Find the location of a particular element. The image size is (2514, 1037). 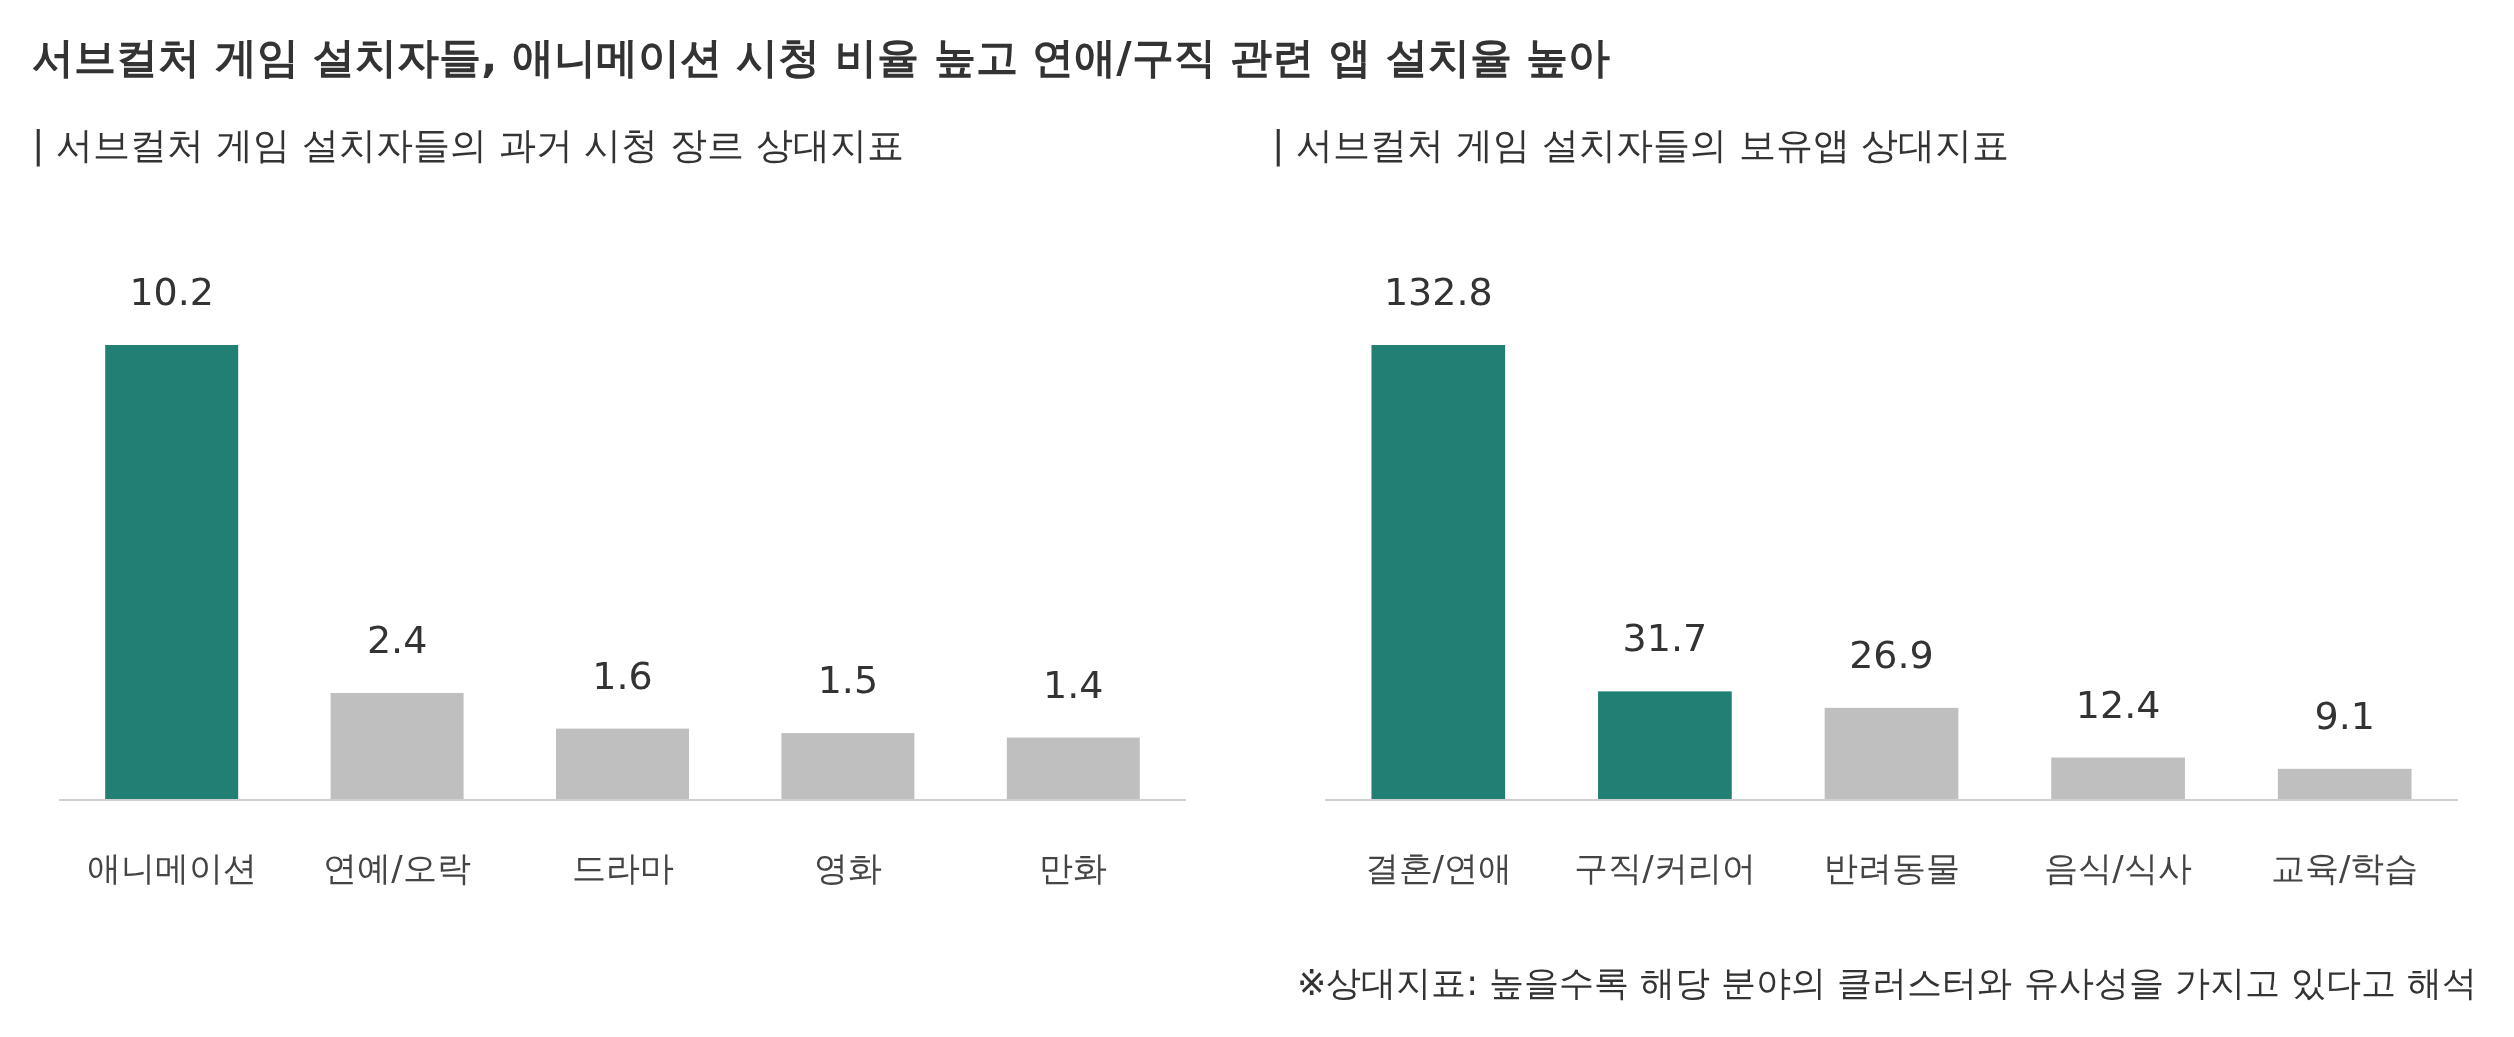

x-tick-label: 애니메이션 is located at coordinates (171, 868).